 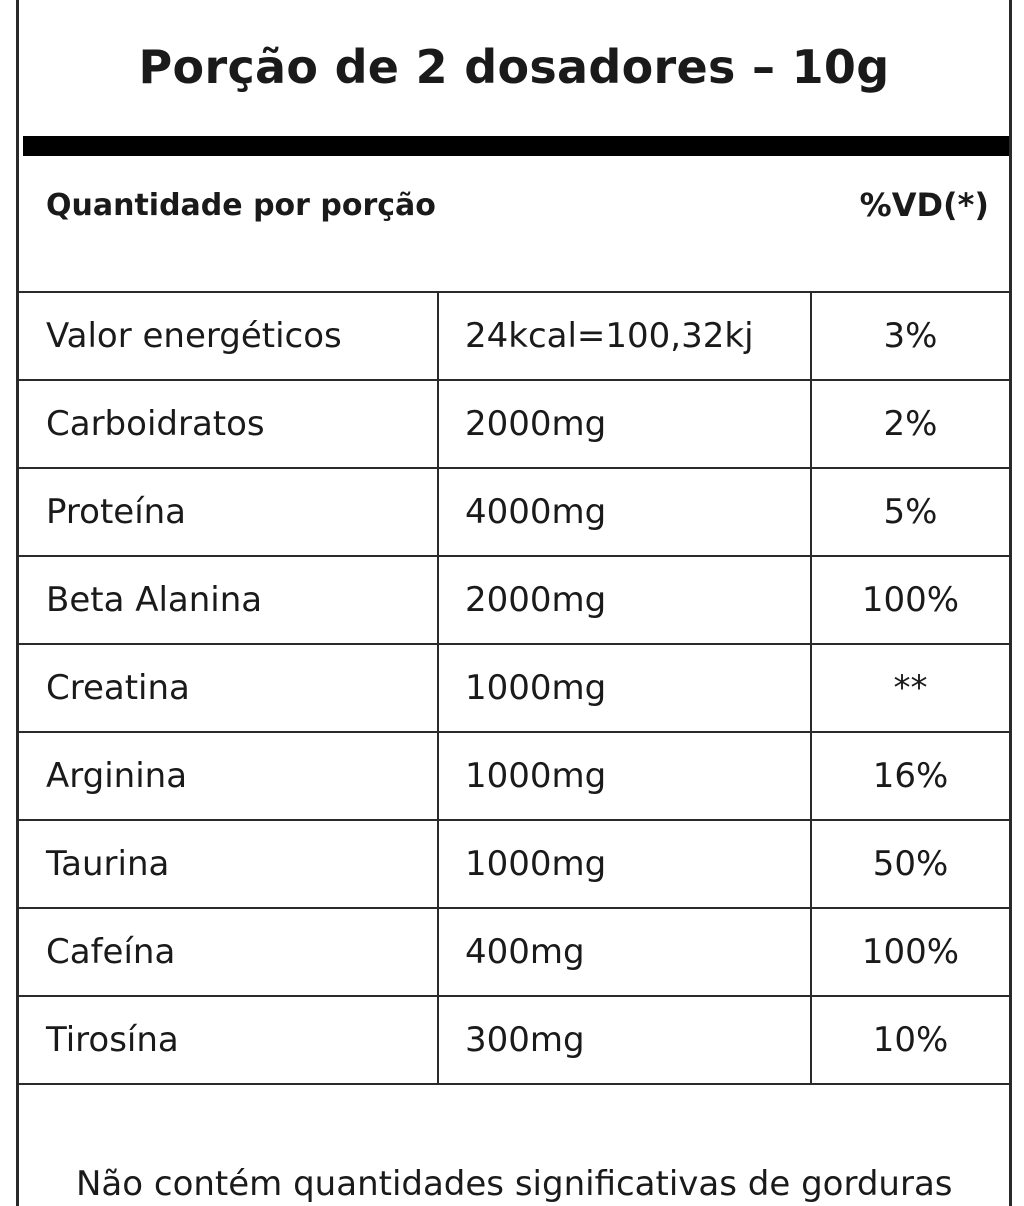 I want to click on divider-bar, so click(x=516, y=146).